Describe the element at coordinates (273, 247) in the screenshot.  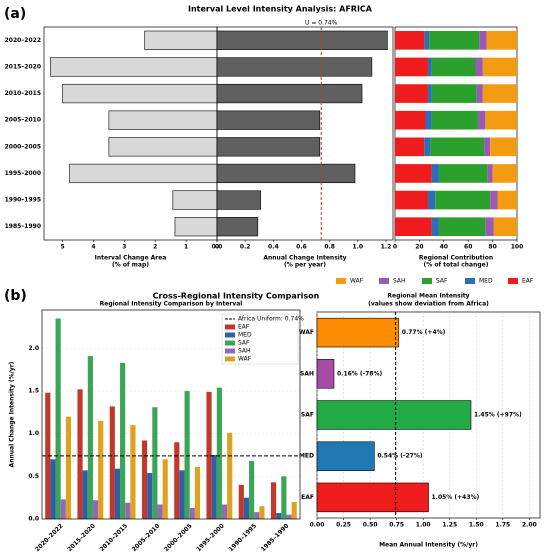
I see `x-tick-label: 0.4` at that location.